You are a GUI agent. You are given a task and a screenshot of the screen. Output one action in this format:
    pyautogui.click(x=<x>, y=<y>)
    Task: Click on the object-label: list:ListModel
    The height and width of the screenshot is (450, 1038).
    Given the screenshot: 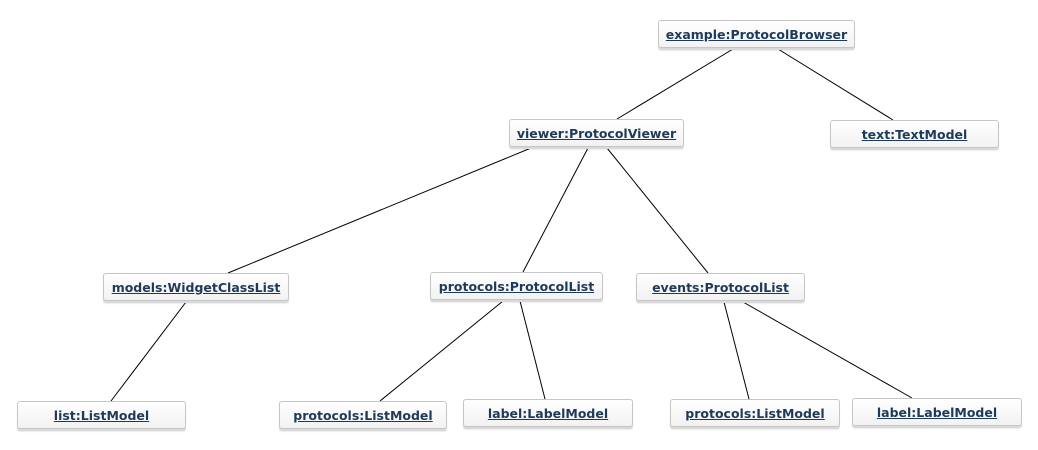 What is the action you would take?
    pyautogui.click(x=101, y=415)
    